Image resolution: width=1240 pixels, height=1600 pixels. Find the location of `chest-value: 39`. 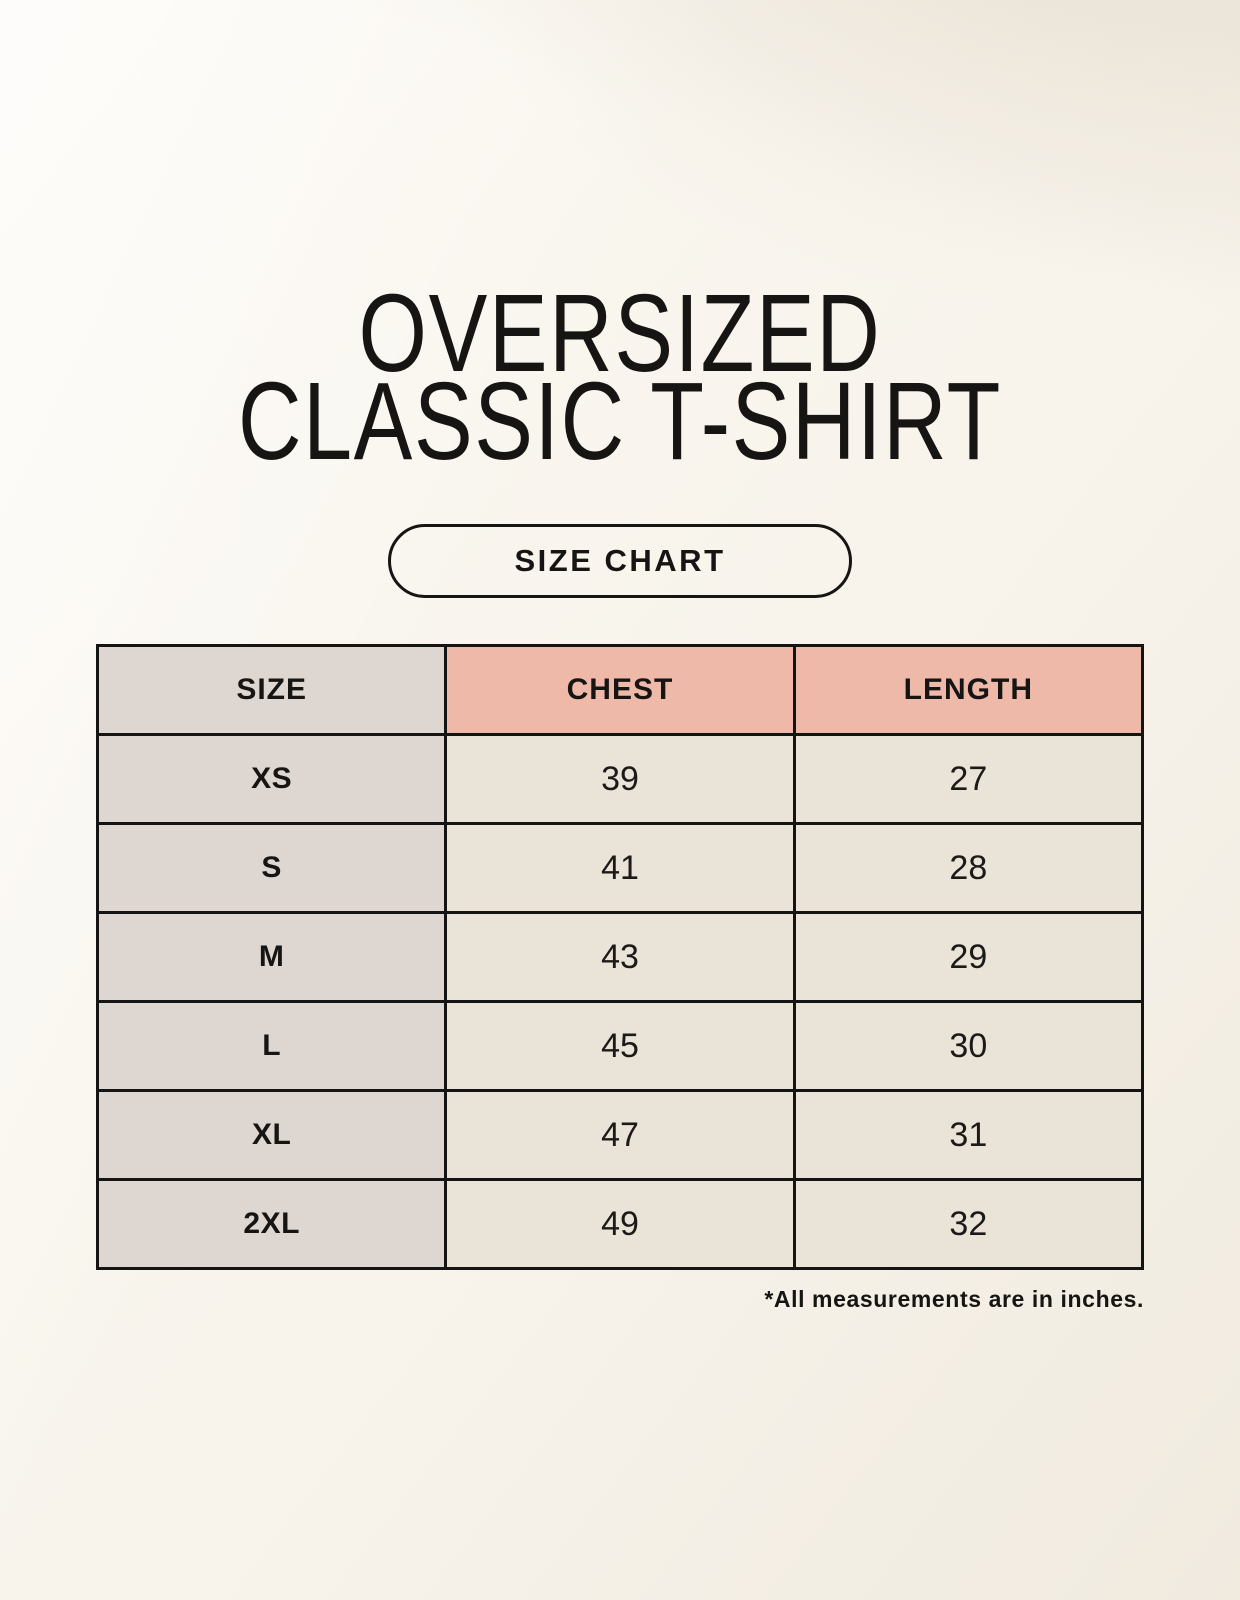

chest-value: 39 is located at coordinates (620, 779).